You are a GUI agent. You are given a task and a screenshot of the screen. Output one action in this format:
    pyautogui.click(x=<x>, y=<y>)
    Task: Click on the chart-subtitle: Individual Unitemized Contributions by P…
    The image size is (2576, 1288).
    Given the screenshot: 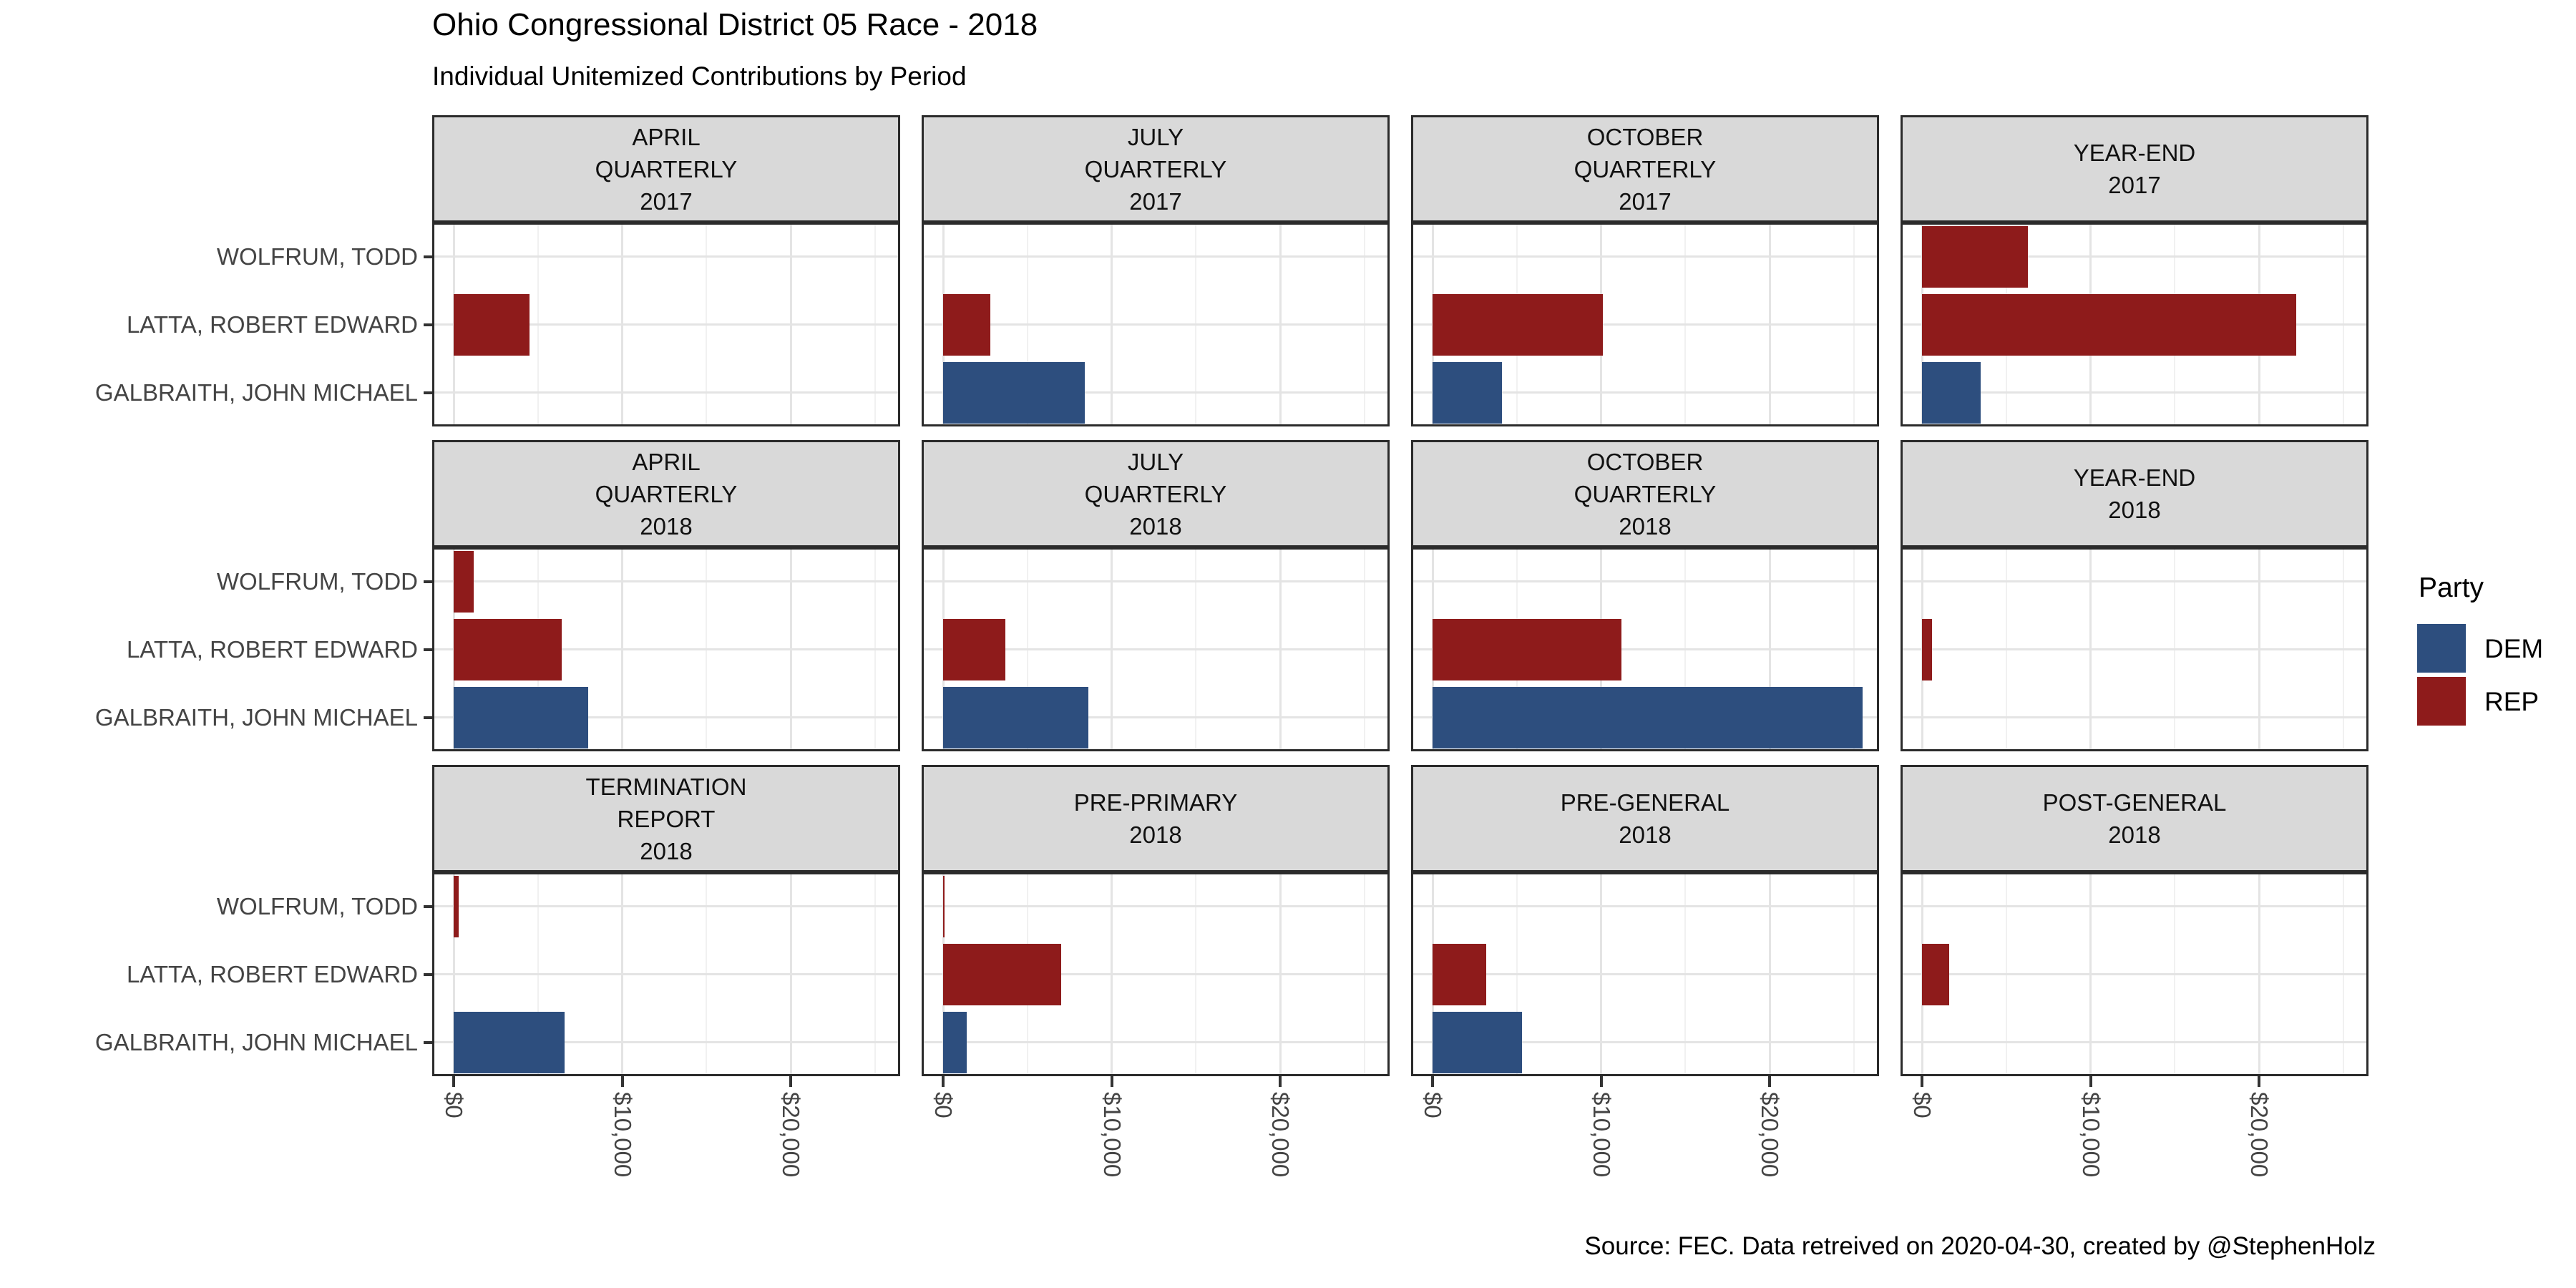 What is the action you would take?
    pyautogui.click(x=699, y=76)
    